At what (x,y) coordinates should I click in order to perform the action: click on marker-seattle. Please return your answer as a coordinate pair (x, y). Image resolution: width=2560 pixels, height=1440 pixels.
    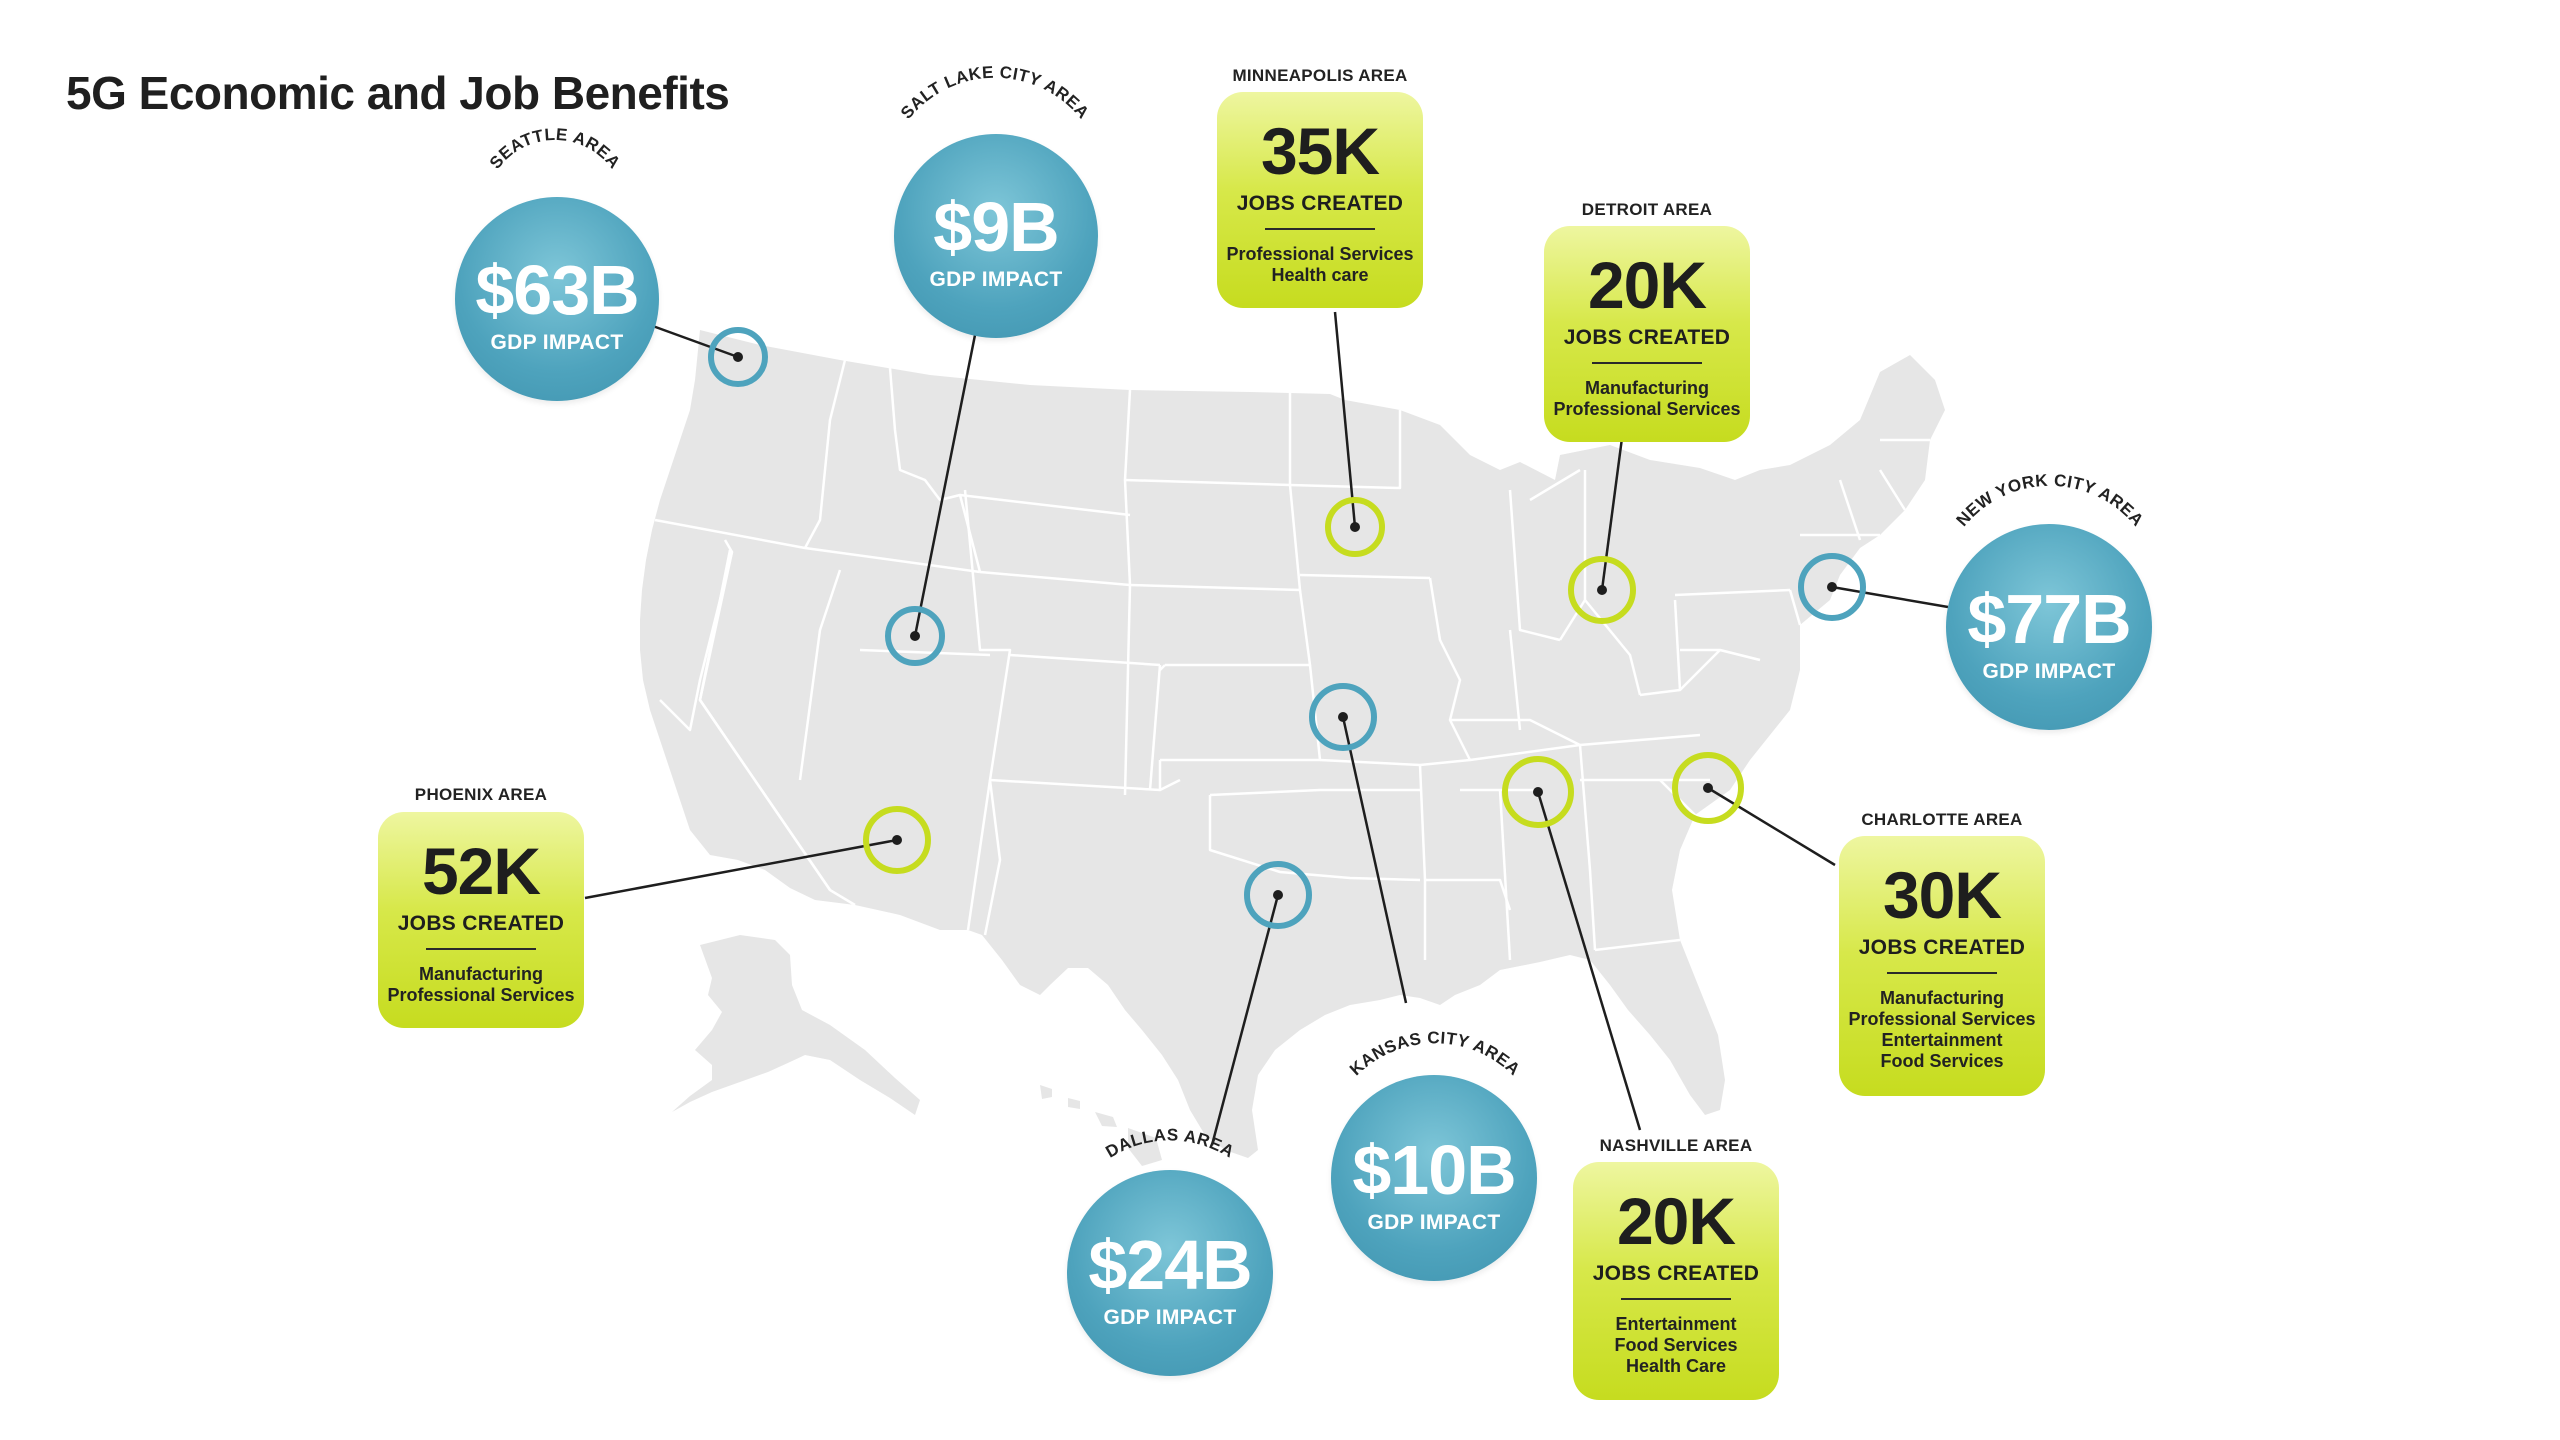
    Looking at the image, I should click on (738, 357).